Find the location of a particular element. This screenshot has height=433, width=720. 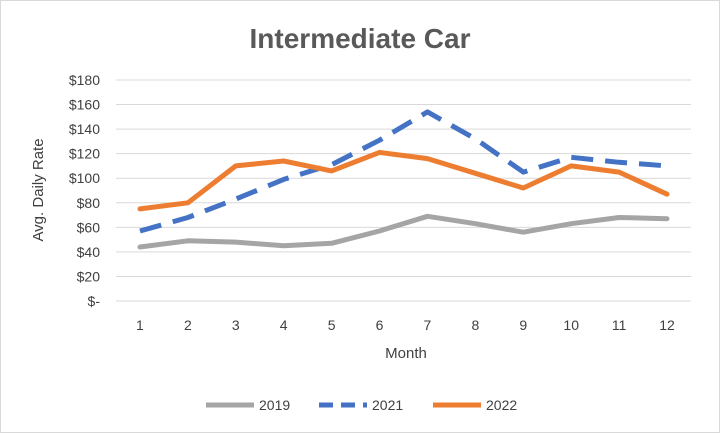

y-tick-label: $40 is located at coordinates (89, 252).